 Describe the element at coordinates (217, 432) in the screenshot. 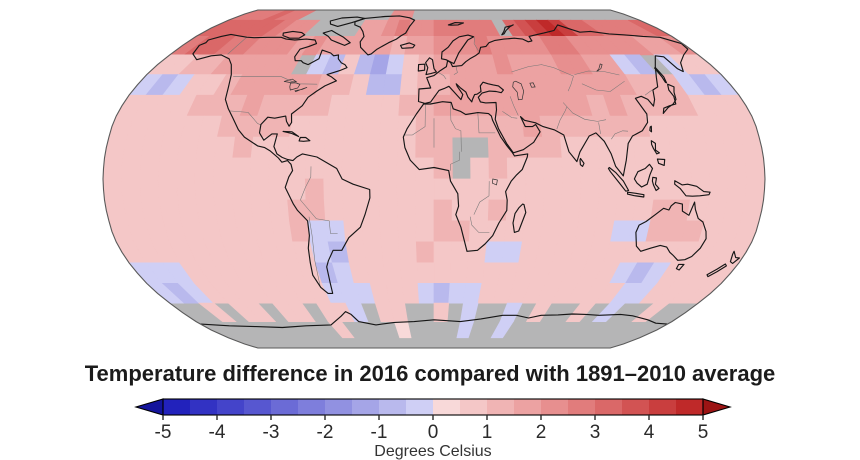

I see `colorbar-tick-label: -4` at that location.